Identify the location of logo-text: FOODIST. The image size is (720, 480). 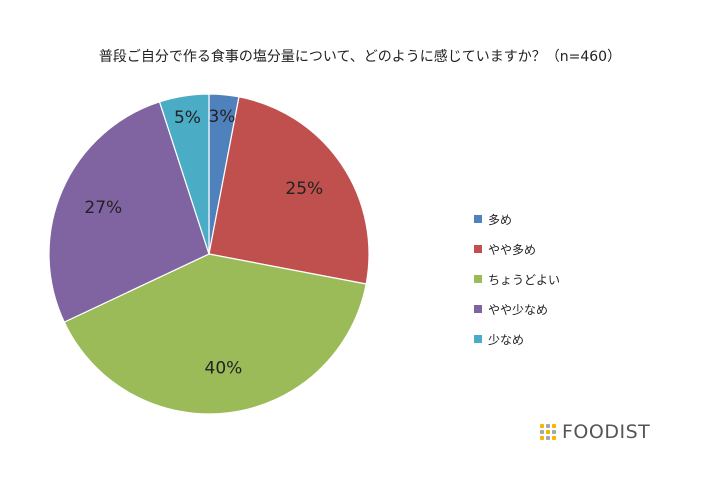
(606, 432).